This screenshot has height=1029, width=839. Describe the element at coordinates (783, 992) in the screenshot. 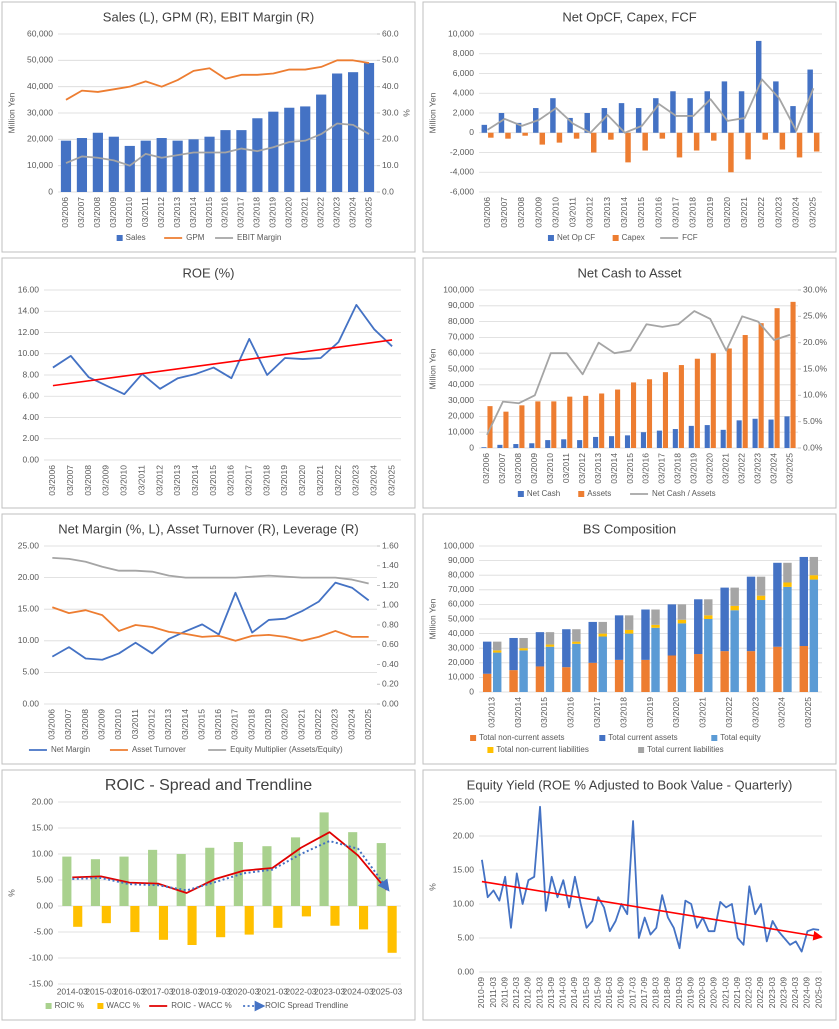

I see `x-tick-label: 2023-09` at that location.